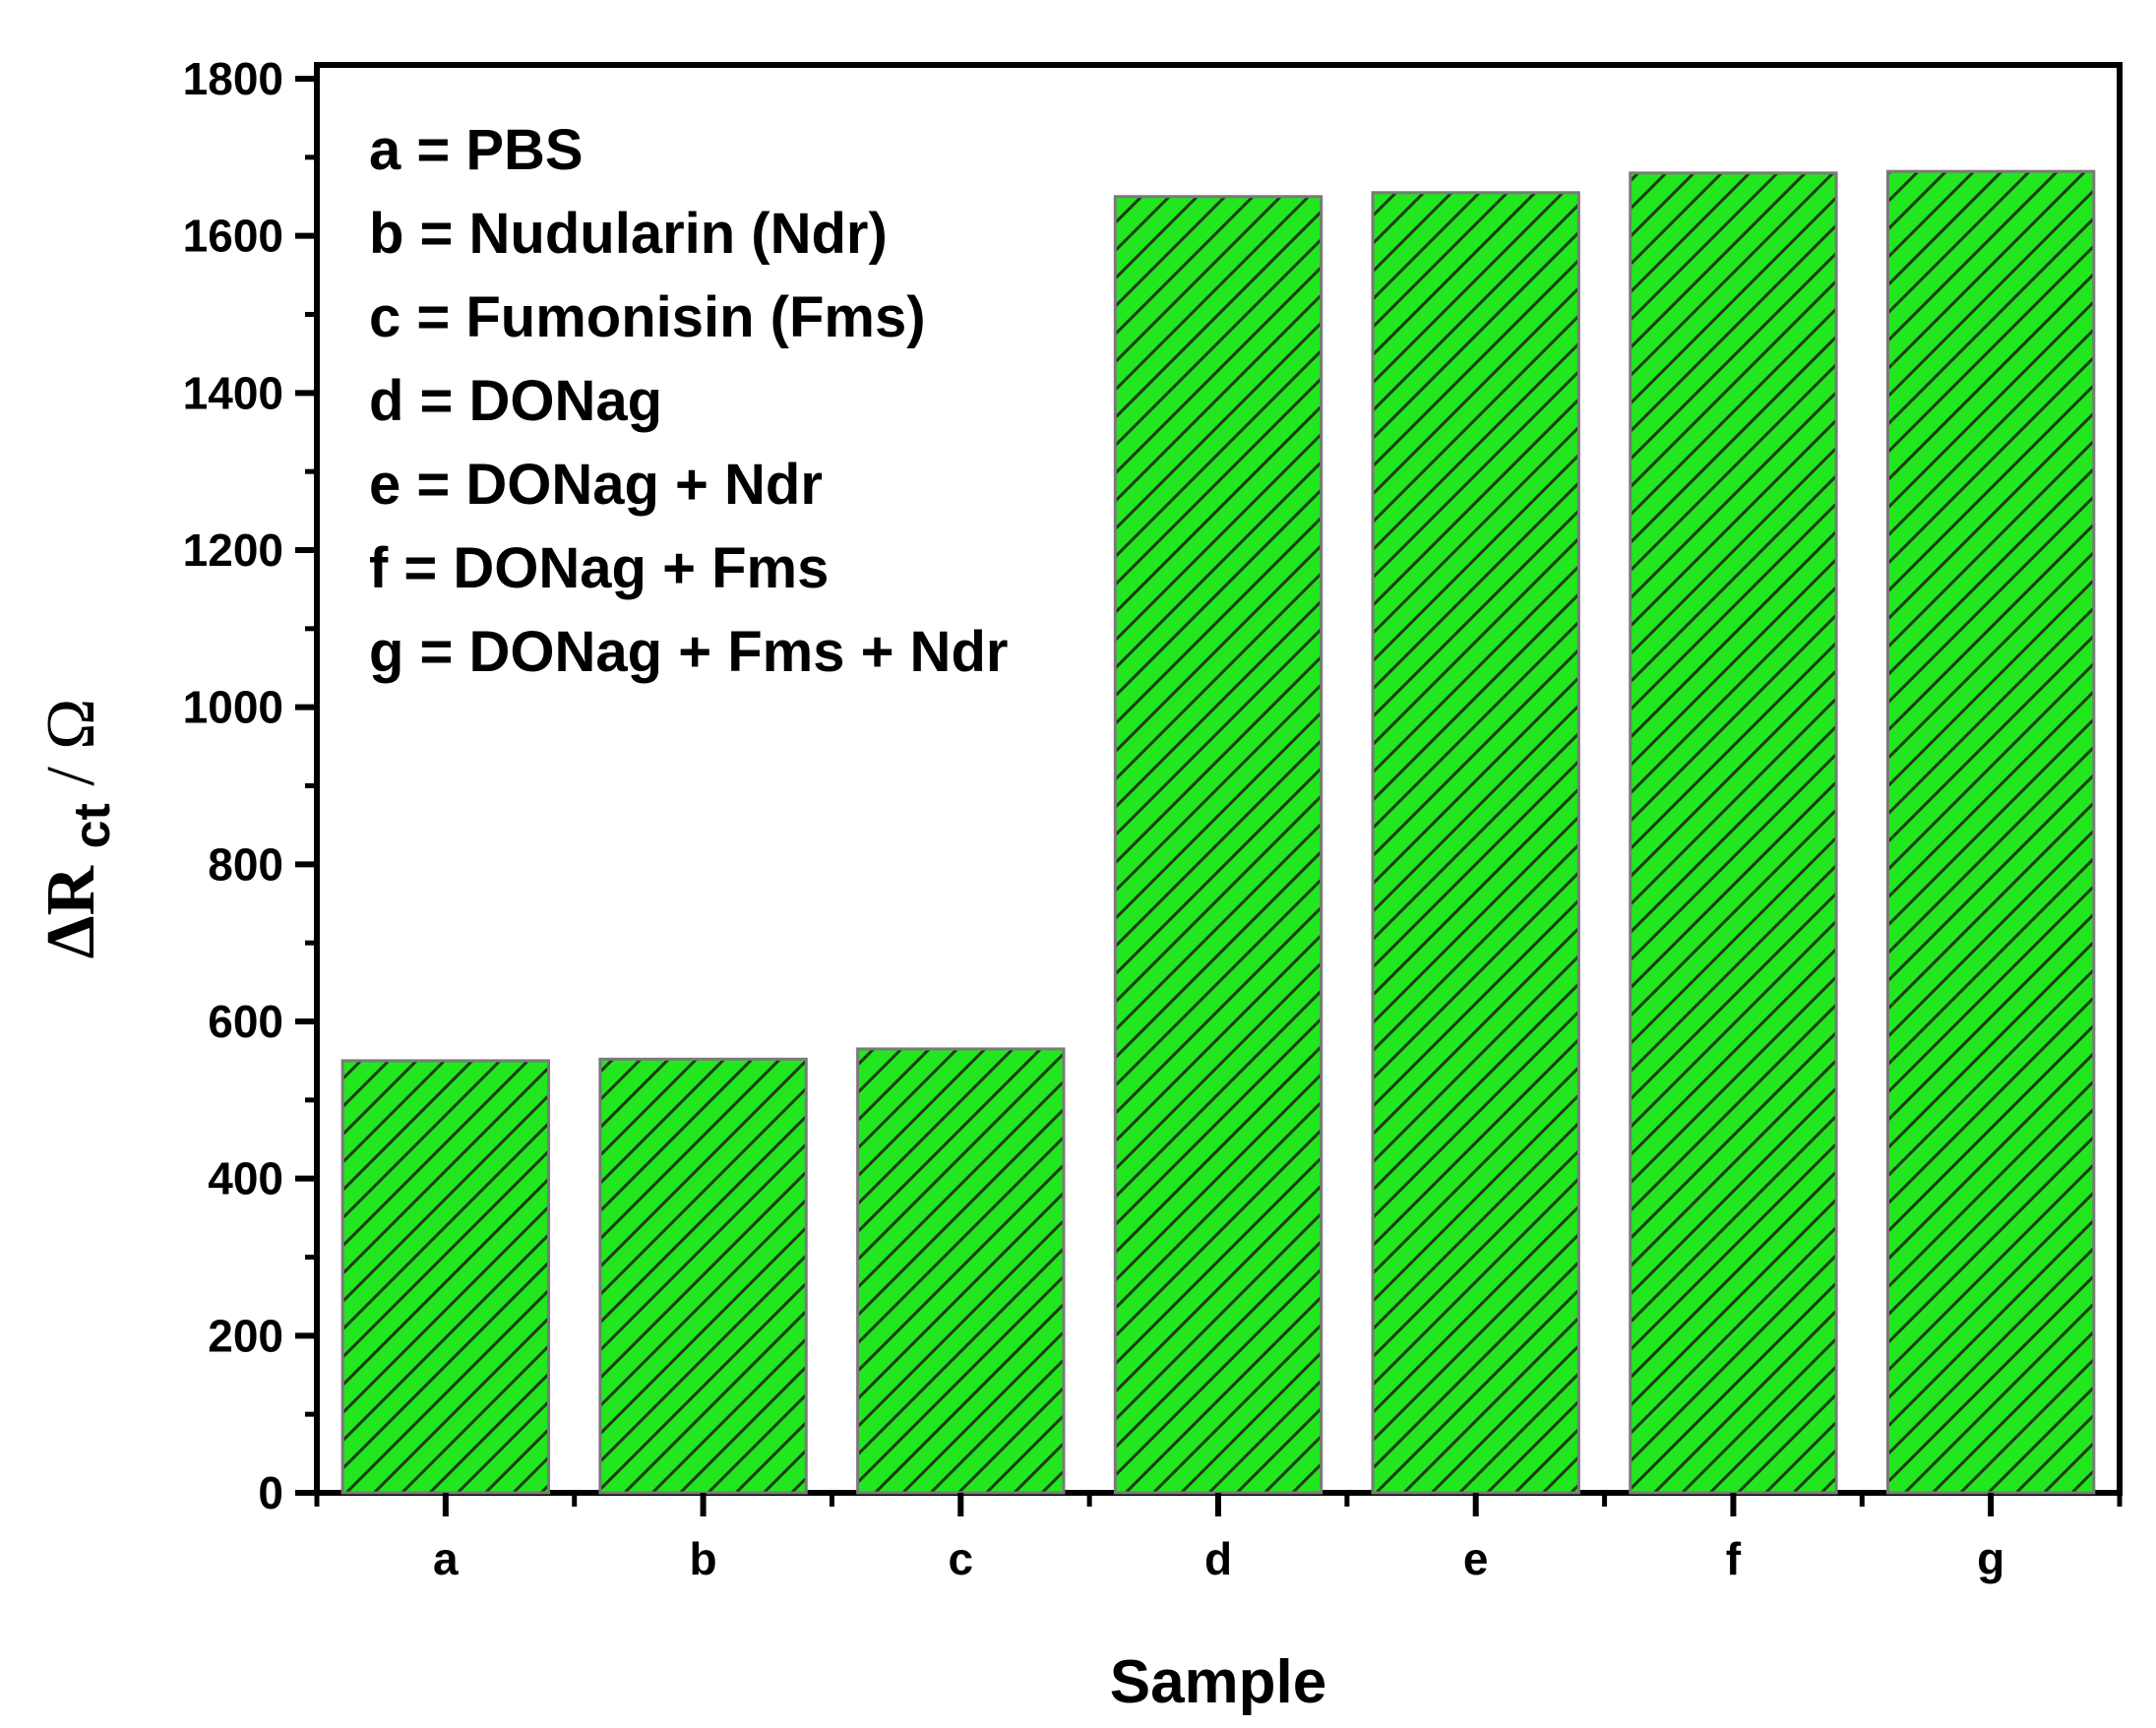 The height and width of the screenshot is (1728, 2156). What do you see at coordinates (270, 1492) in the screenshot?
I see `y-tick-label: 0` at bounding box center [270, 1492].